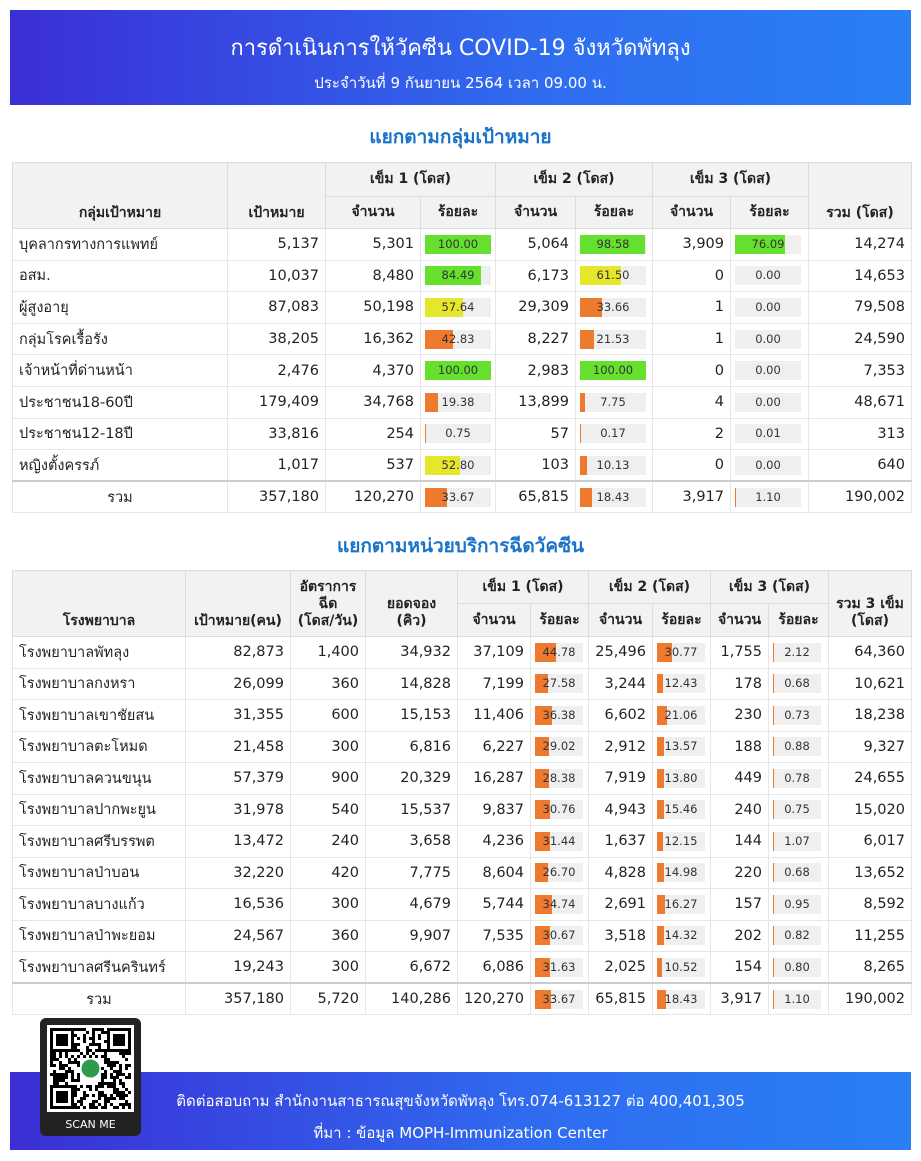  I want to click on percent-box: 2.12, so click(797, 652).